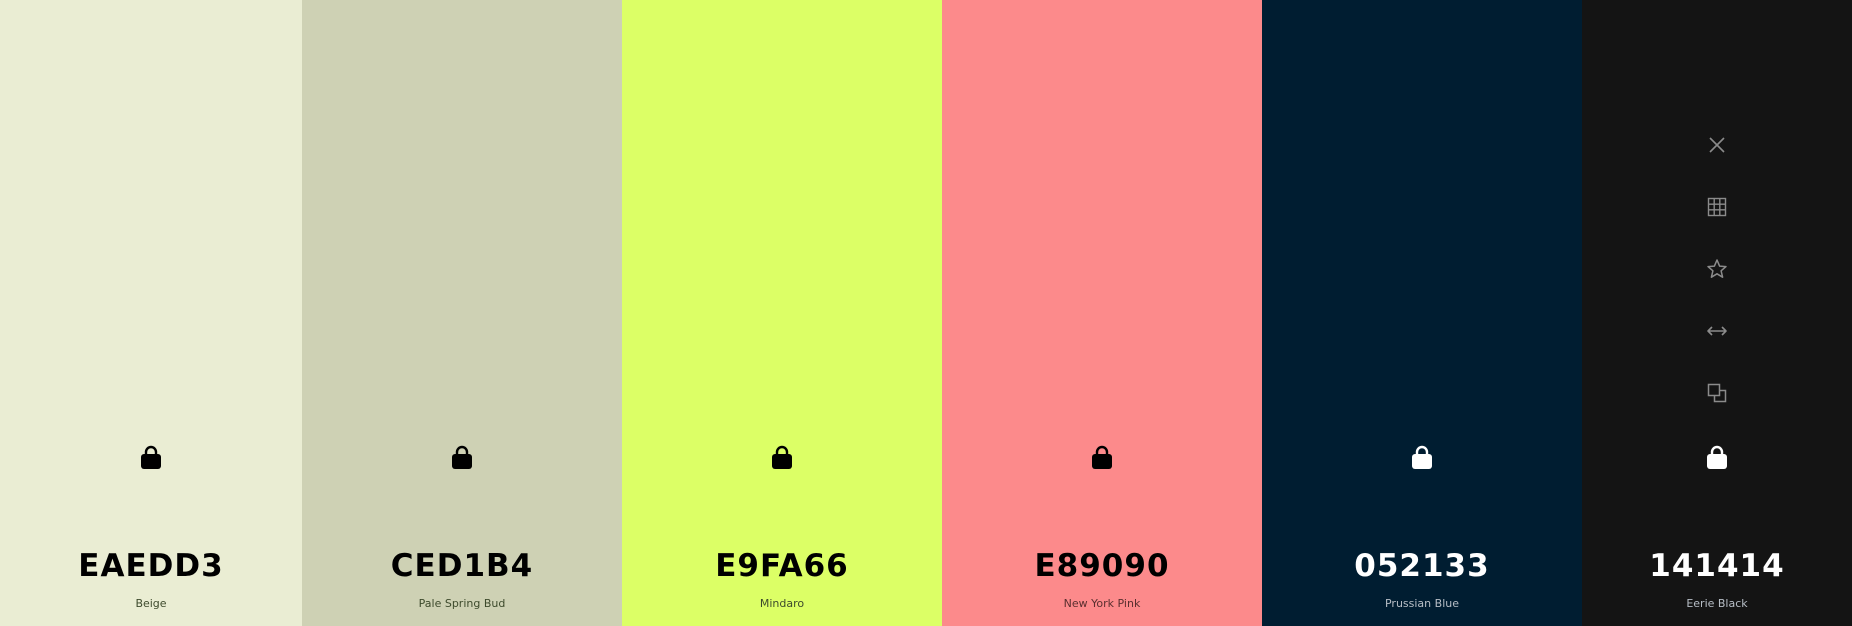 The width and height of the screenshot is (1852, 626). Describe the element at coordinates (1717, 566) in the screenshot. I see `hex-code: 141414` at that location.